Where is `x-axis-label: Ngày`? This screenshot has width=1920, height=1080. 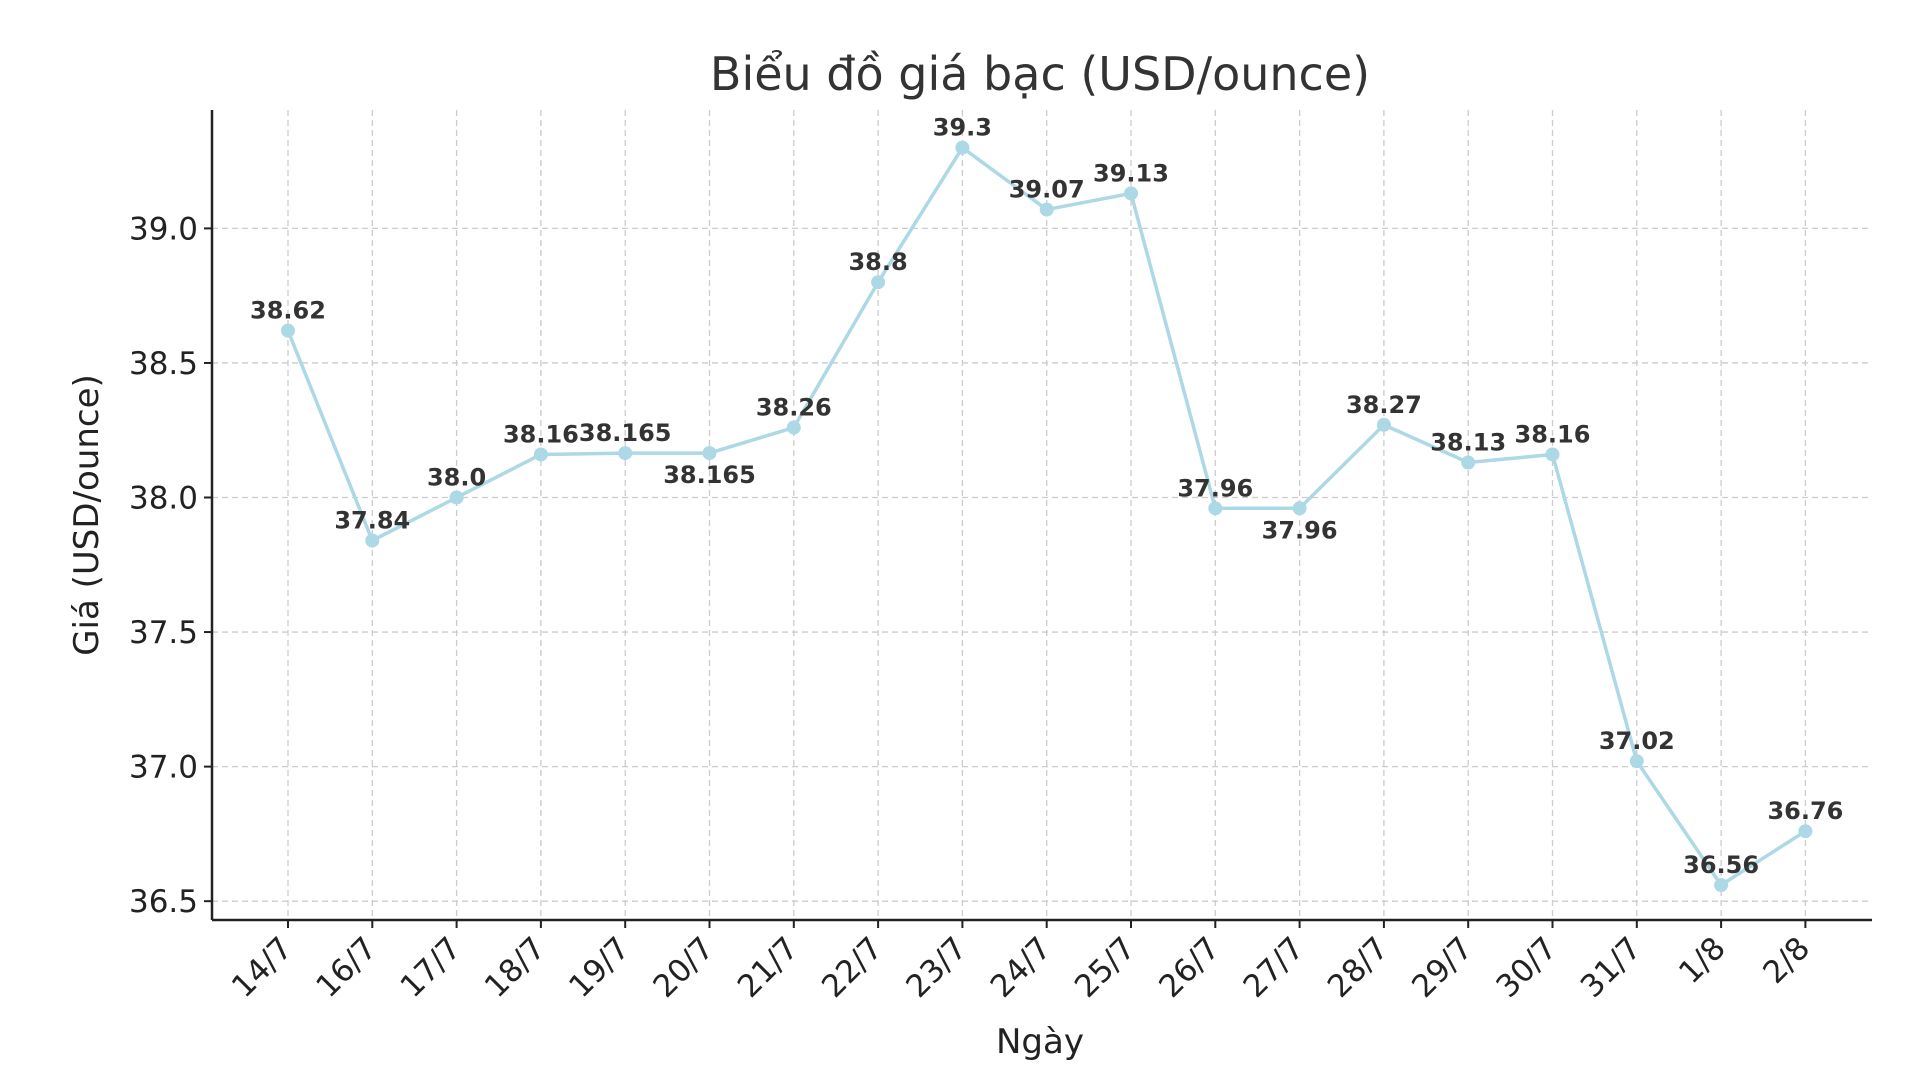
x-axis-label: Ngày is located at coordinates (1040, 1042).